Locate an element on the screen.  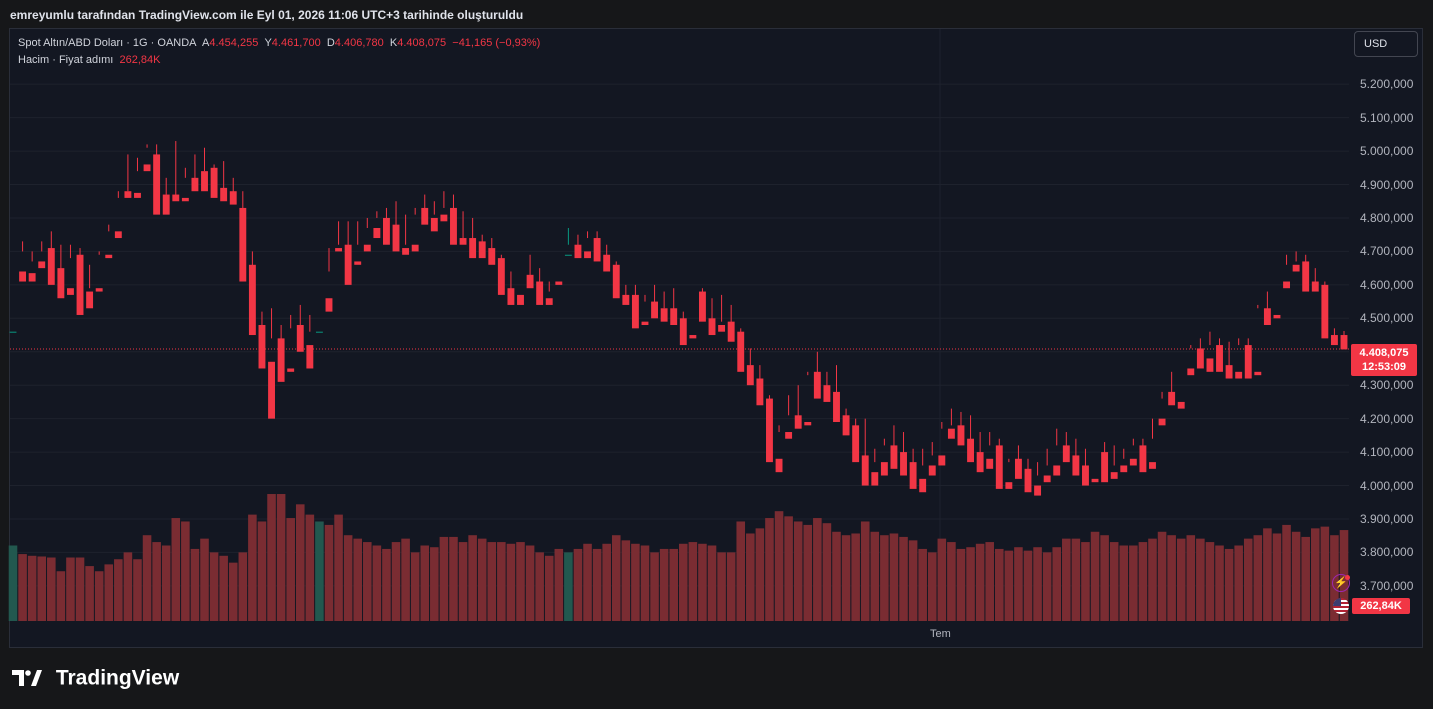
legend-symbol: Spot Altın/ABD Doları · 1G · OANDA is located at coordinates (107, 43).